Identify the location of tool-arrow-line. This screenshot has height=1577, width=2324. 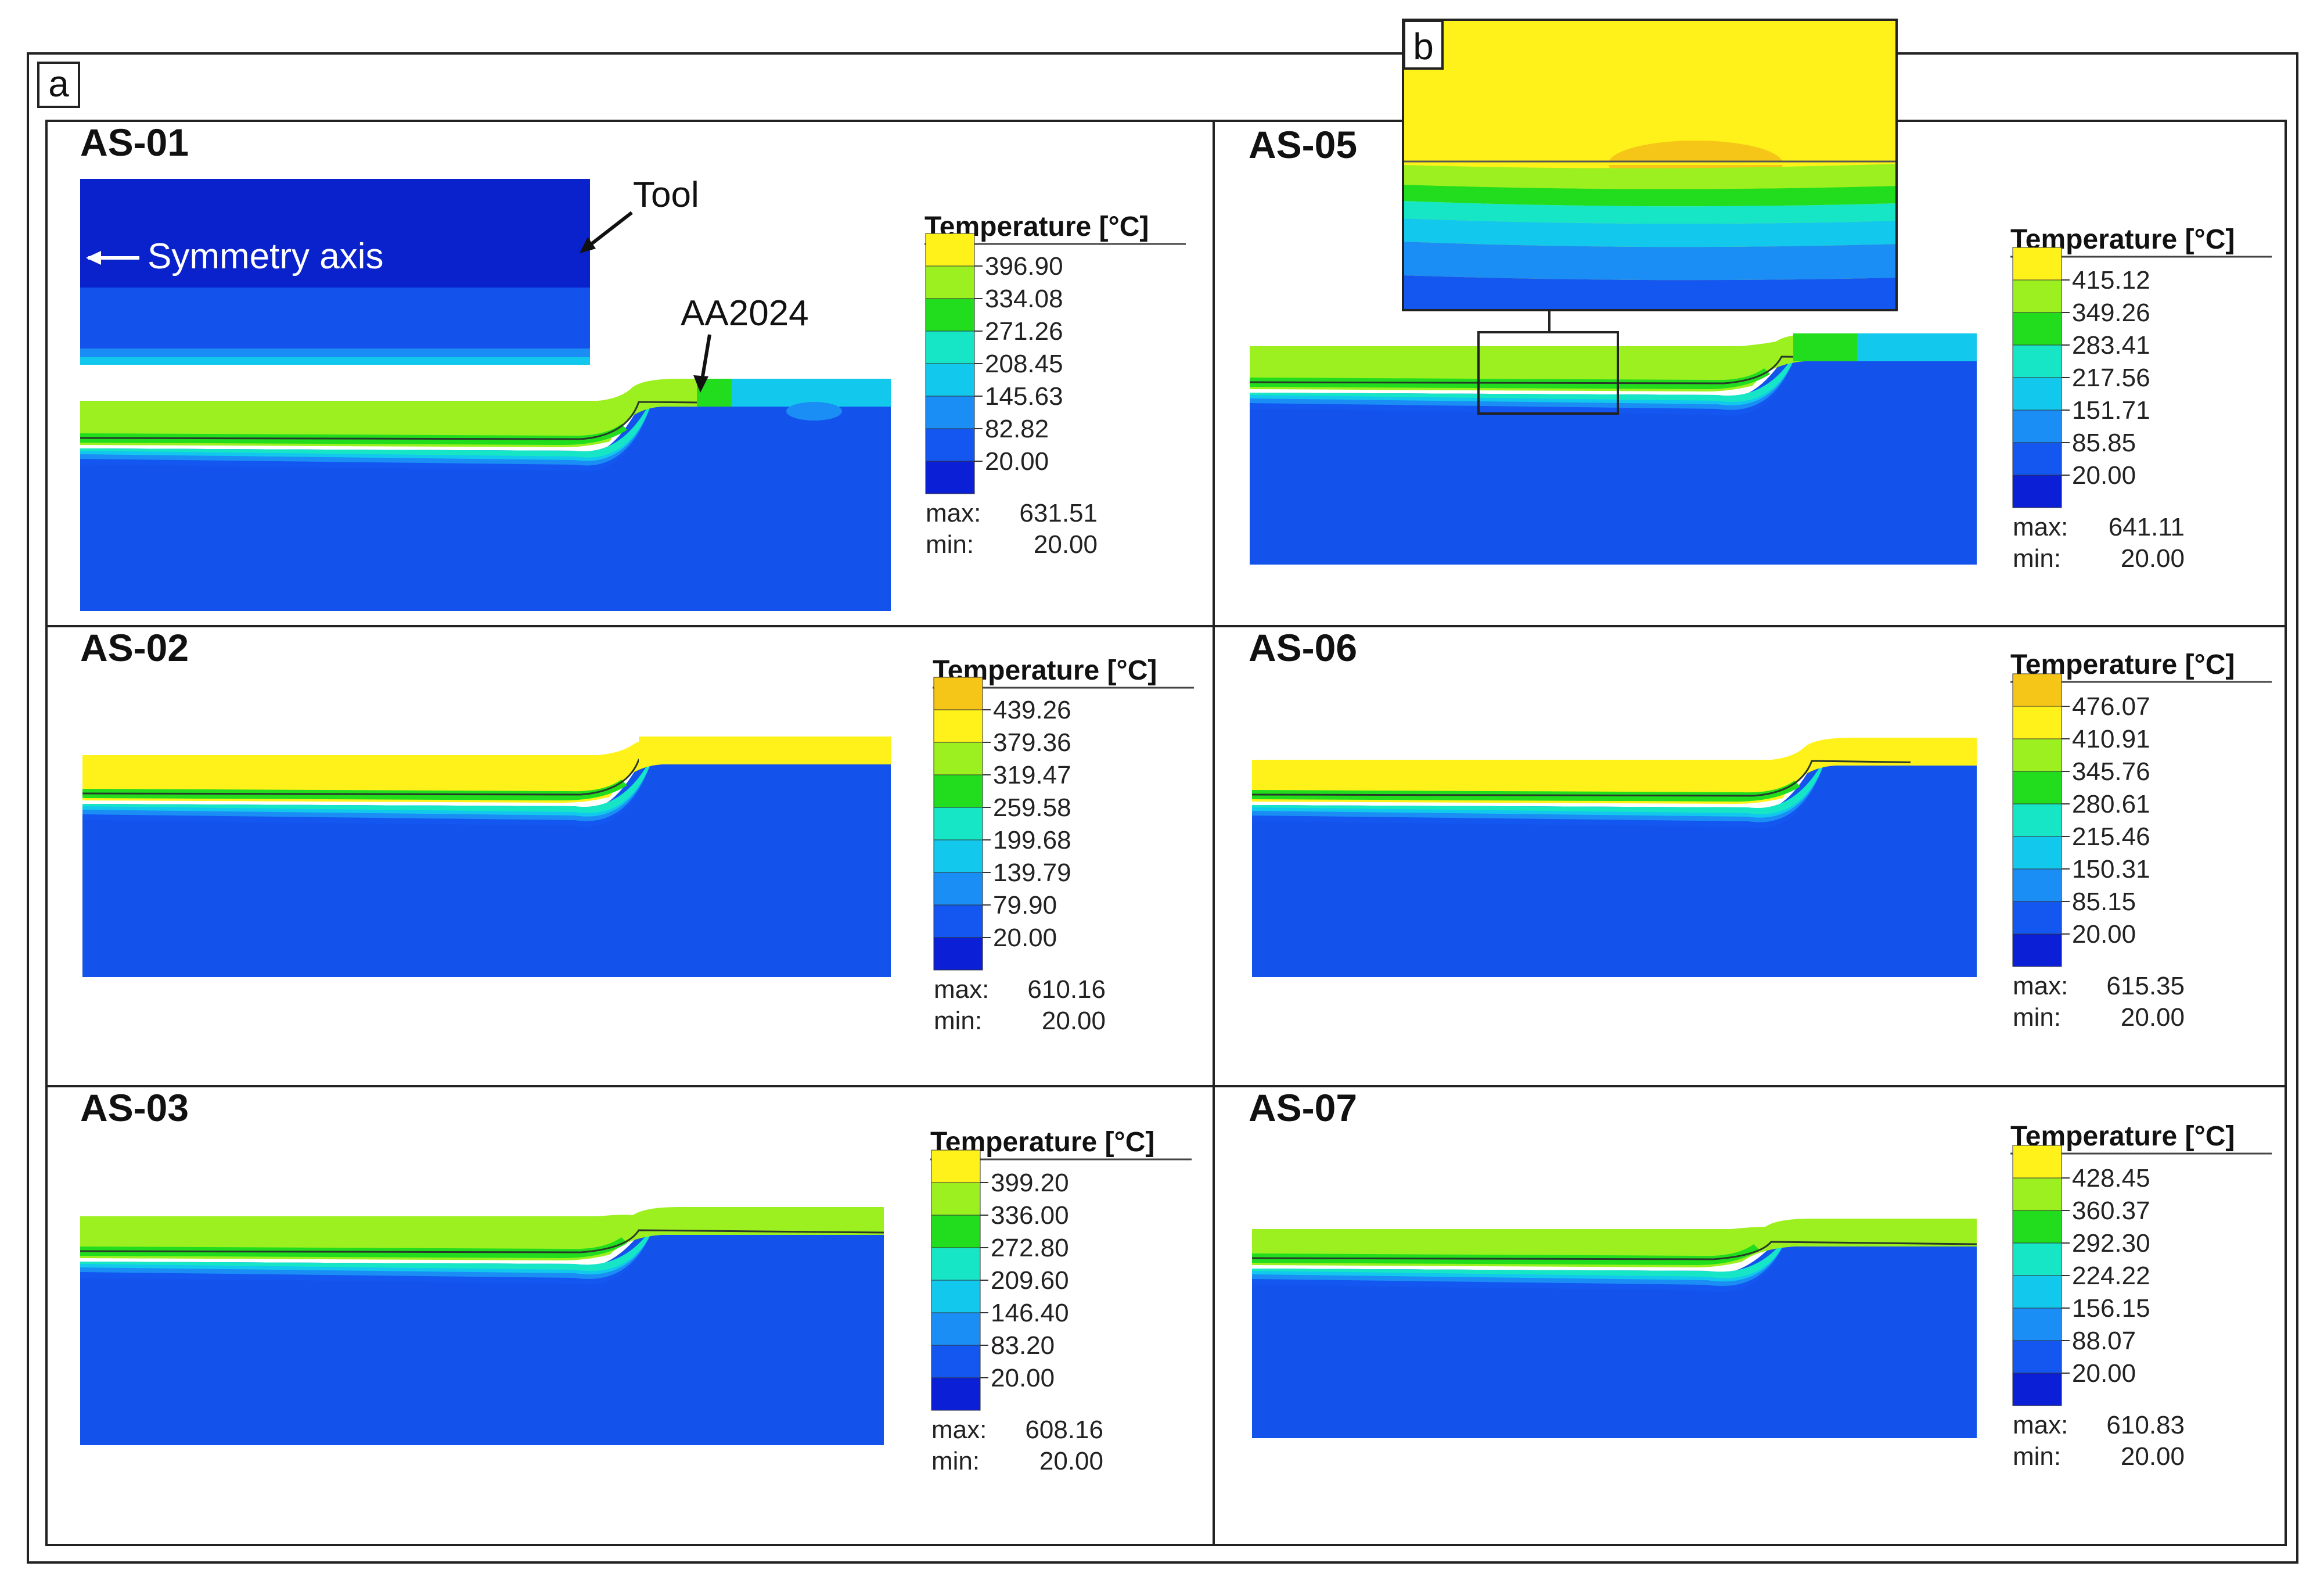
(608, 231).